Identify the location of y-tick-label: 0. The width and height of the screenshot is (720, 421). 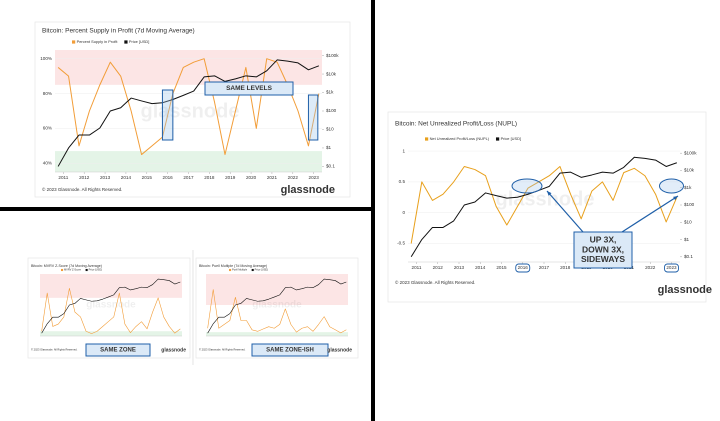
(403, 212).